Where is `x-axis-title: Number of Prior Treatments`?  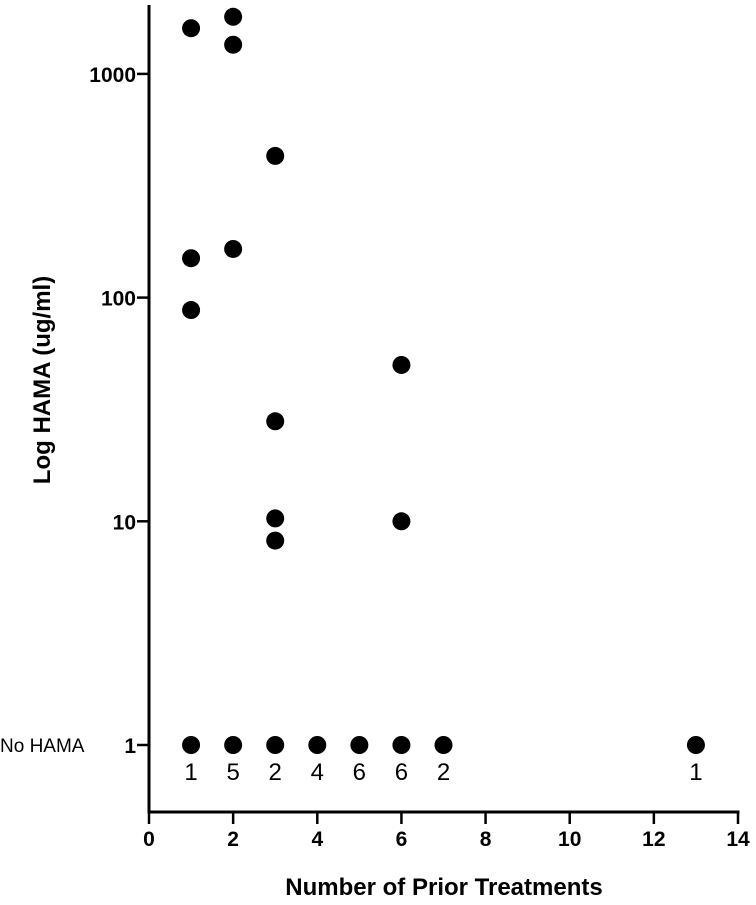 x-axis-title: Number of Prior Treatments is located at coordinates (443, 887).